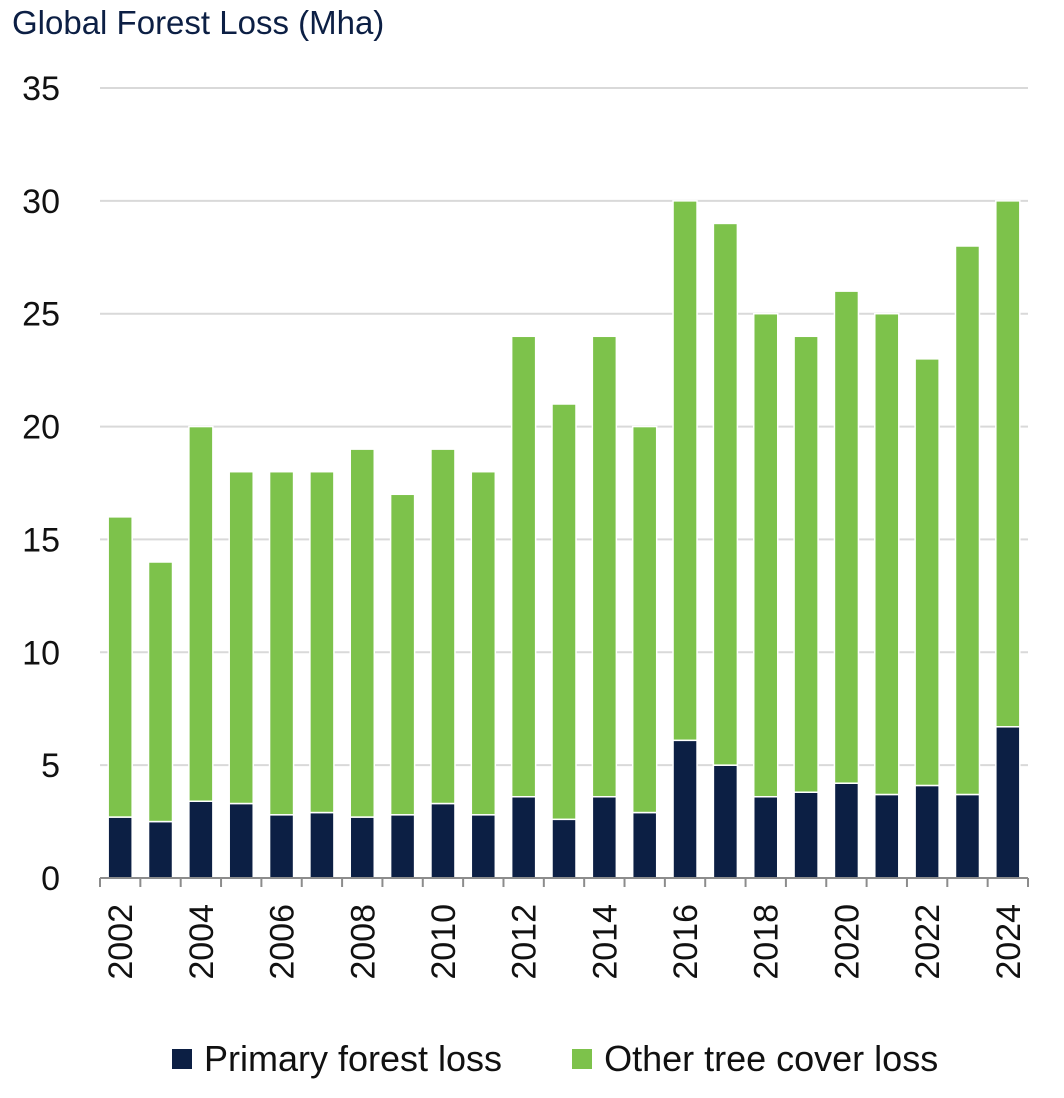  What do you see at coordinates (41, 428) in the screenshot?
I see `y-tick-label: 20` at bounding box center [41, 428].